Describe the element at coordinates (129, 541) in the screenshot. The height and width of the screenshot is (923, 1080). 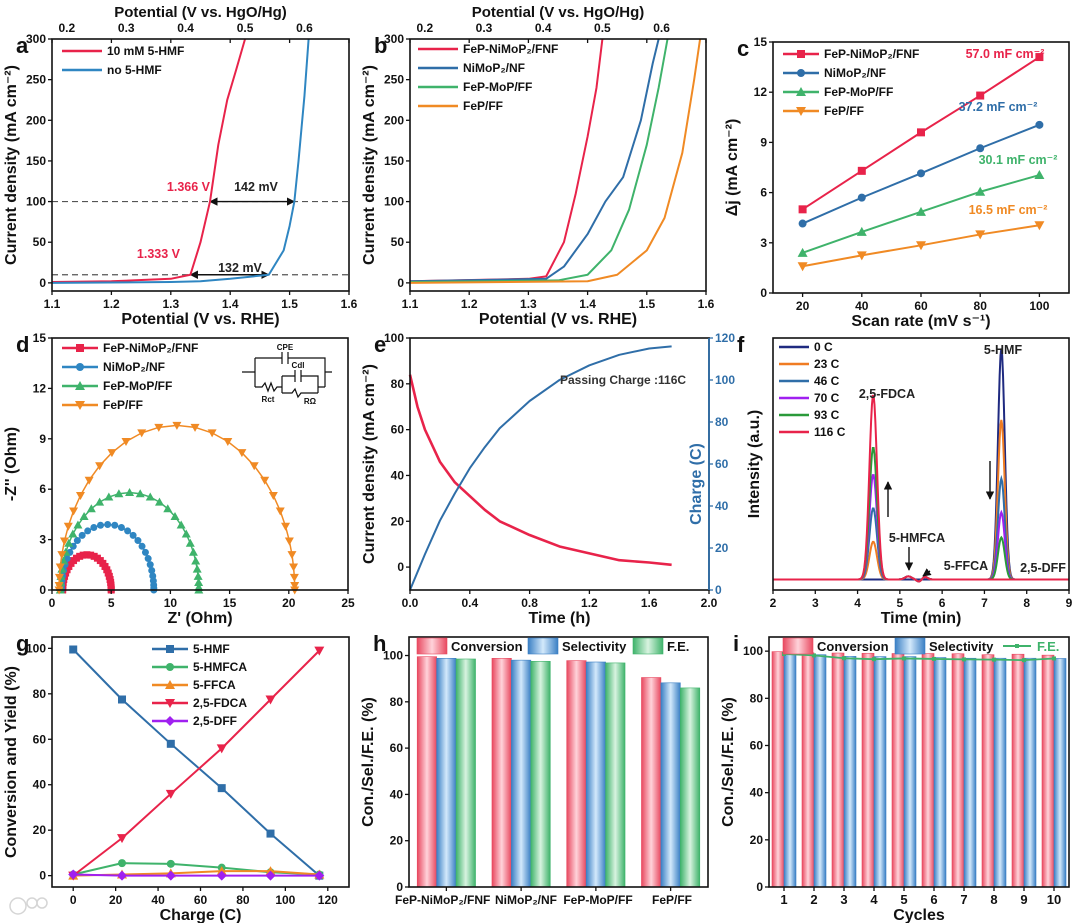
I see `nyquist-line` at that location.